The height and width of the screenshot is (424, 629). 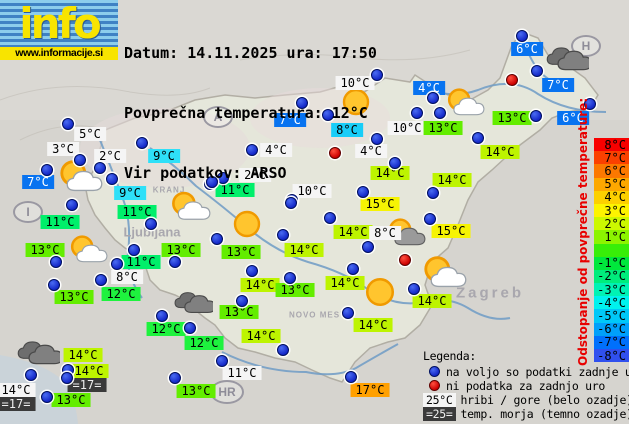 I want to click on logo: info www.informacije.si, so click(x=59, y=30).